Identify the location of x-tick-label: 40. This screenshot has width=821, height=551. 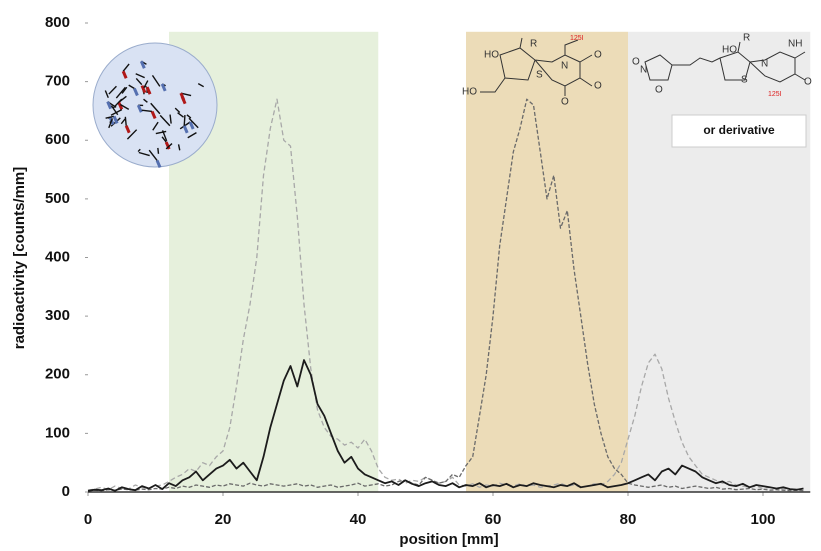
(358, 519).